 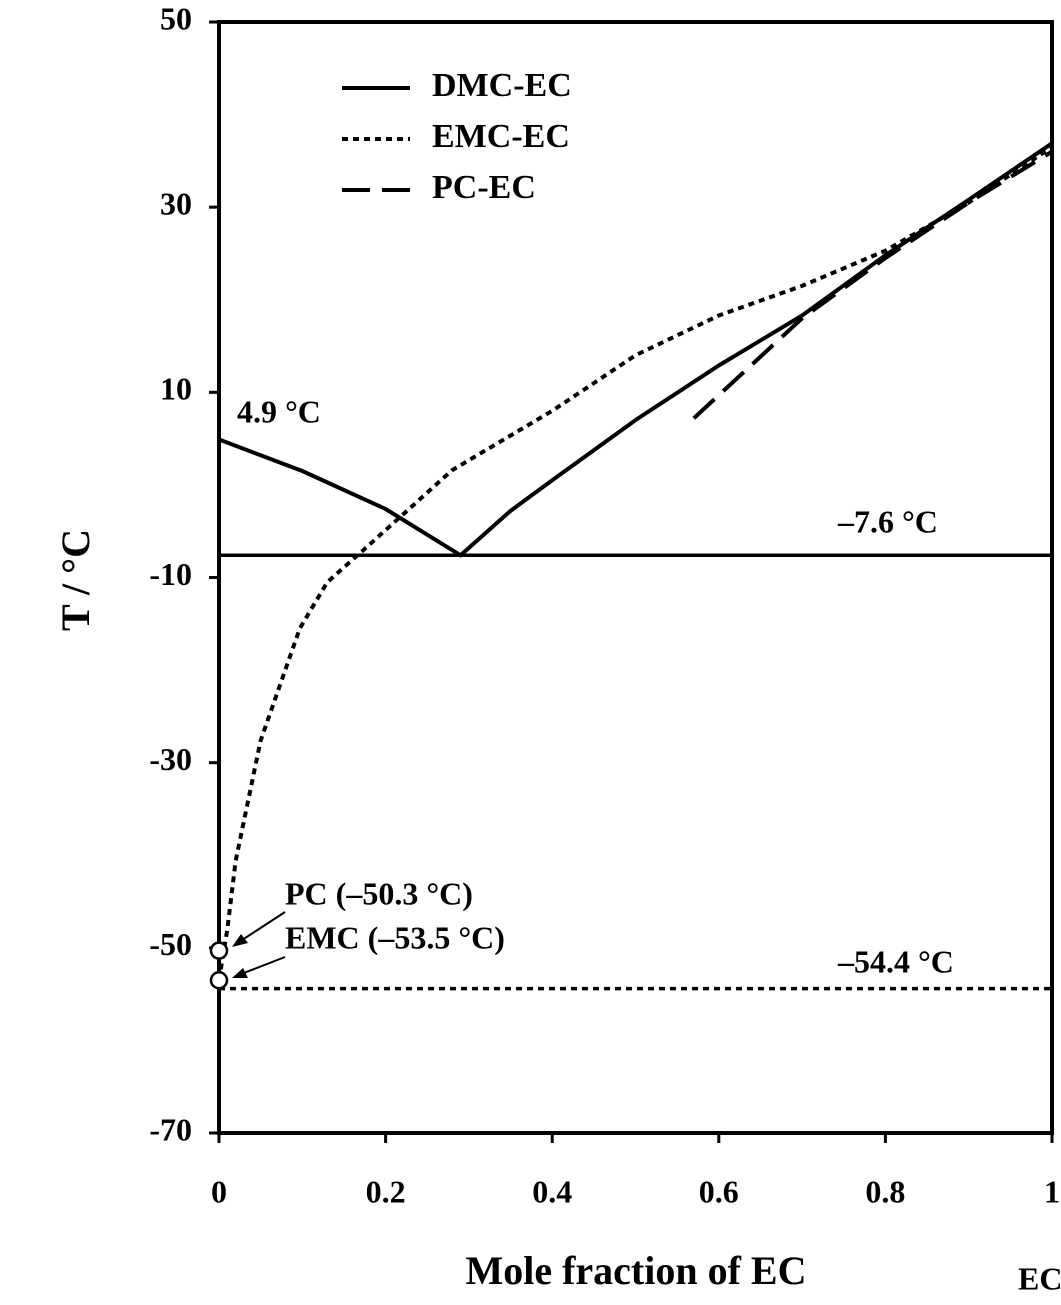 I want to click on y-tick-label: 30, so click(x=176, y=204).